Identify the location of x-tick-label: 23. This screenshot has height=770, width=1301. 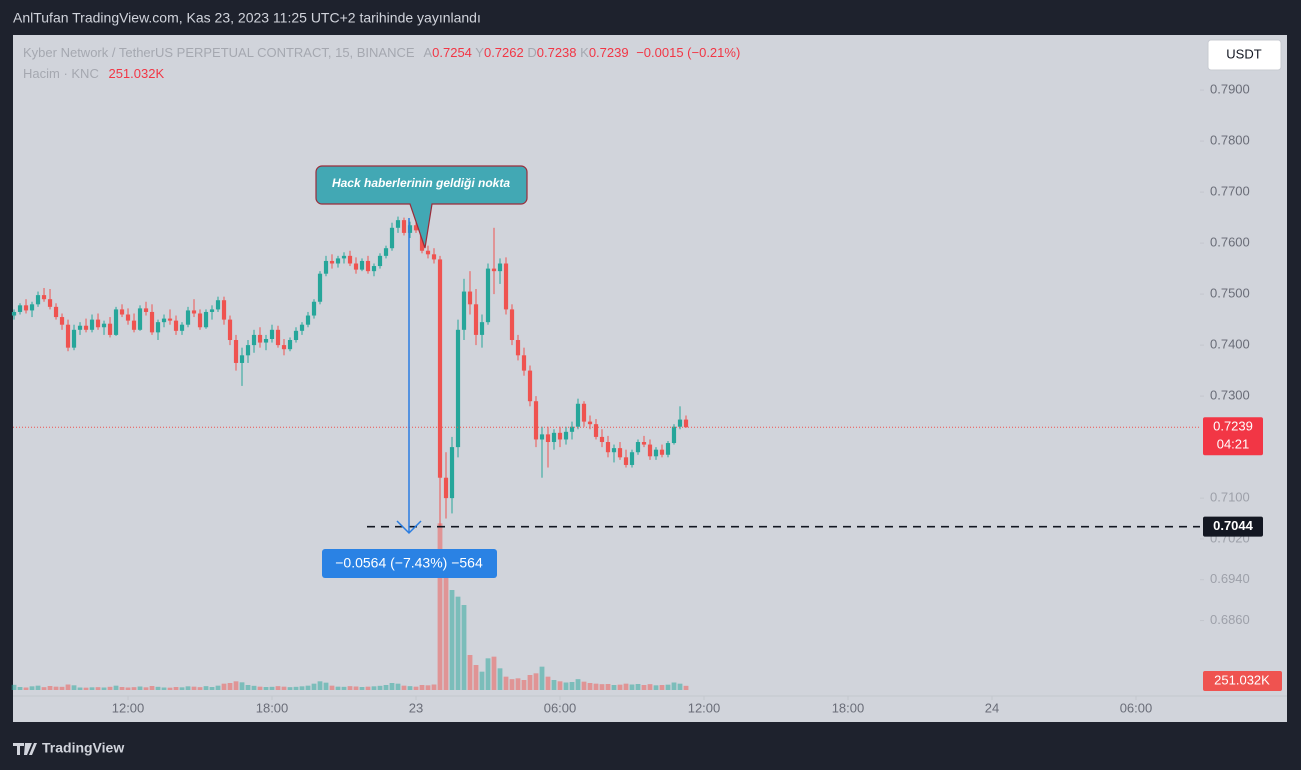
(416, 707).